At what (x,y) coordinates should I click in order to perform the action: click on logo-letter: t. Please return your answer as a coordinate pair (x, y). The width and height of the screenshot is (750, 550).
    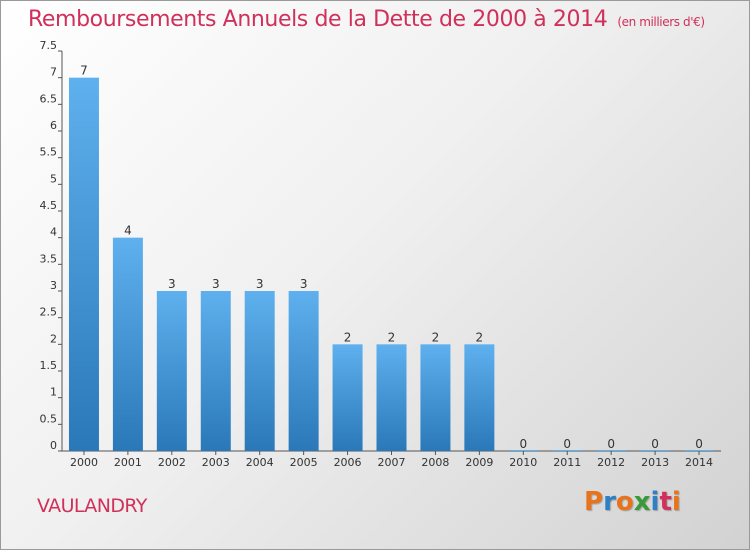
    Looking at the image, I should click on (665, 502).